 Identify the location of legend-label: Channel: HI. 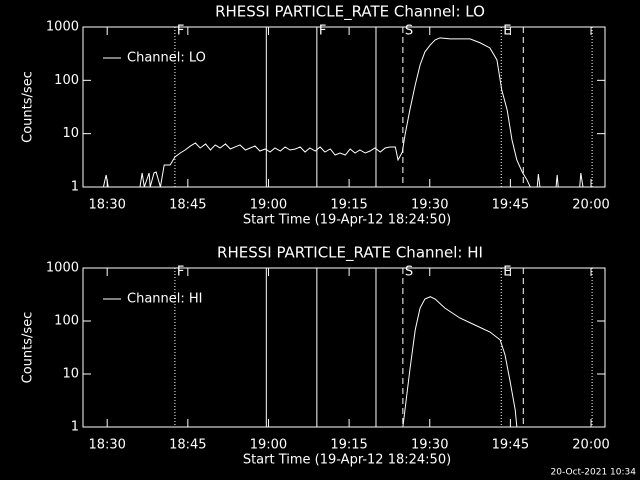
(165, 299).